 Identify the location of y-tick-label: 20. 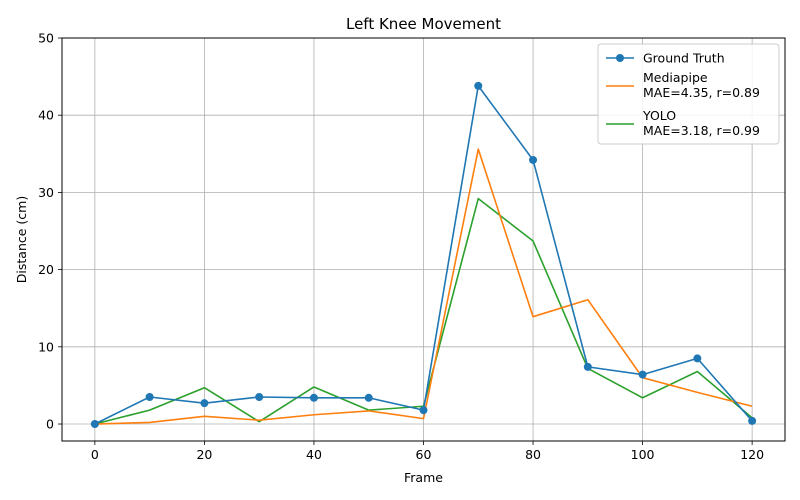
(46, 269).